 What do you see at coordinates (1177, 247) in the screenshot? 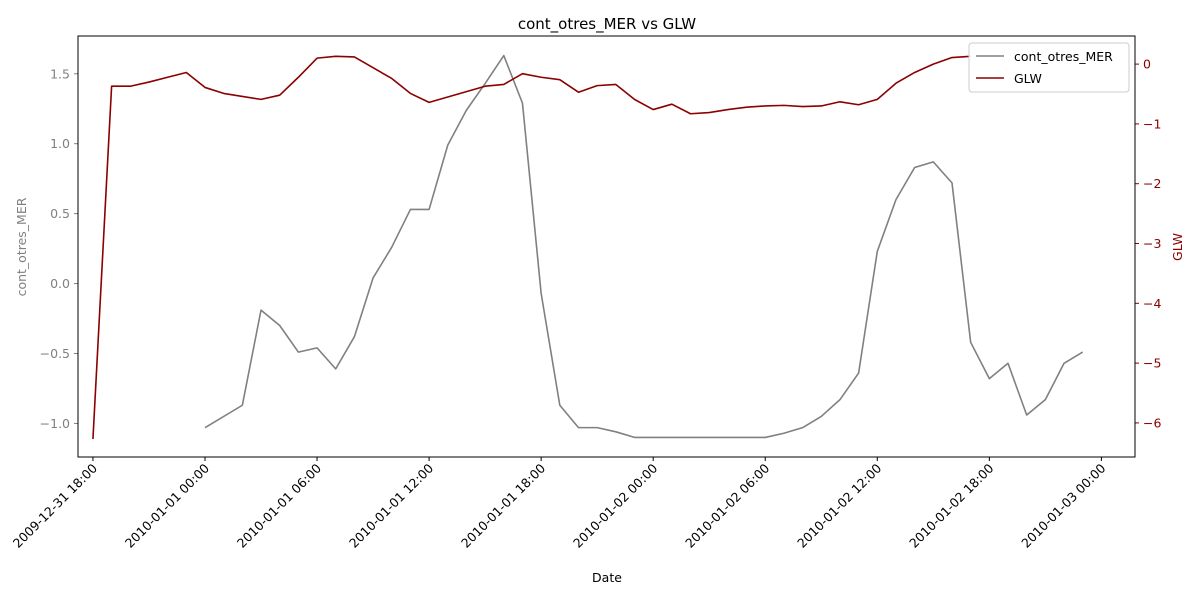
I see `y-axis-right-title: GLW` at bounding box center [1177, 247].